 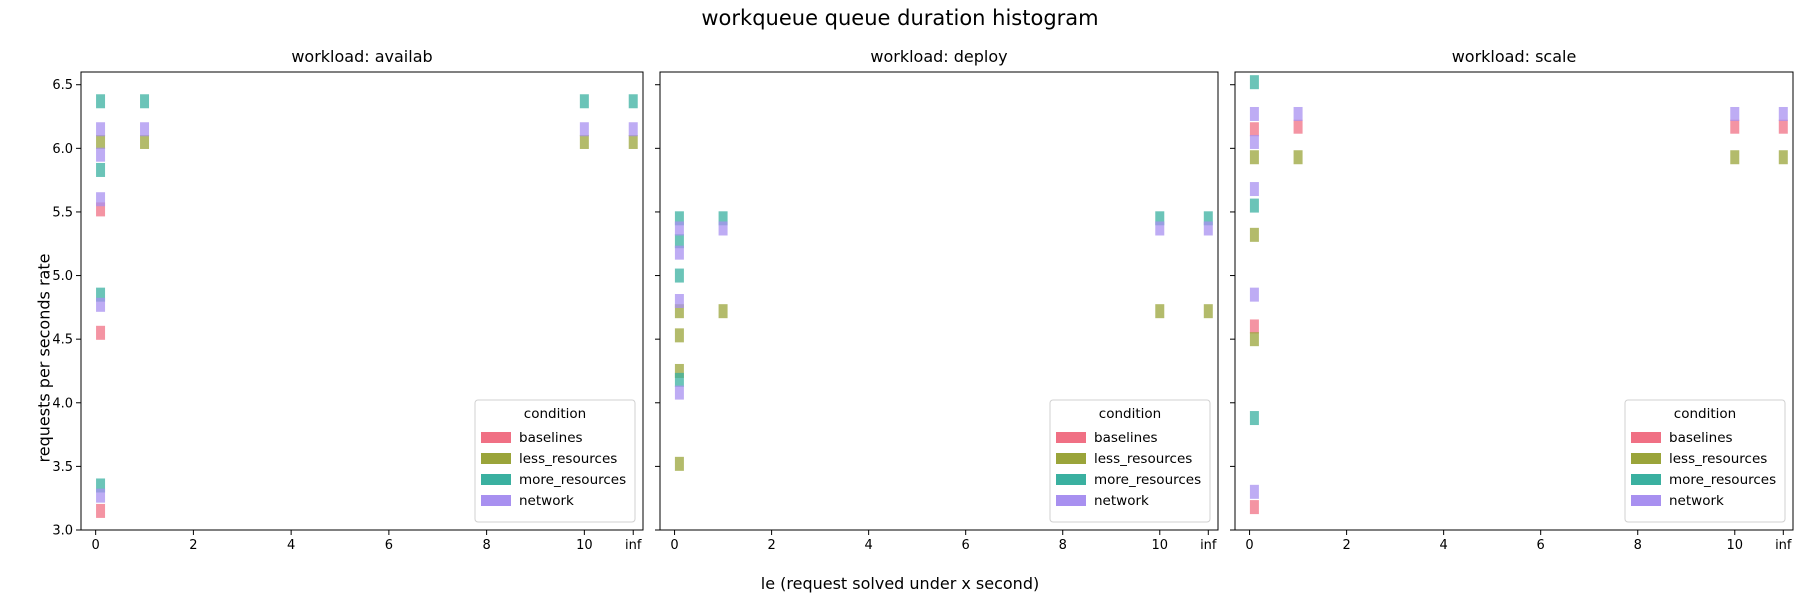 What do you see at coordinates (62, 212) in the screenshot?
I see `y-tick-label: 5.5` at bounding box center [62, 212].